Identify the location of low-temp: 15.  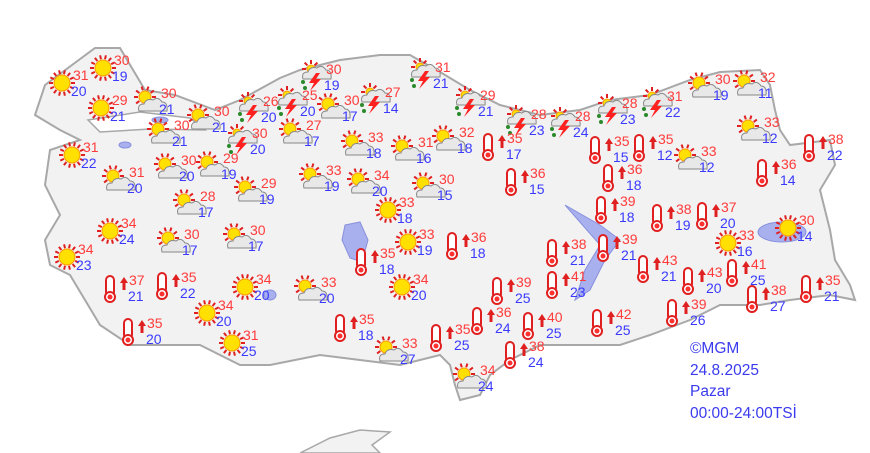
(445, 195).